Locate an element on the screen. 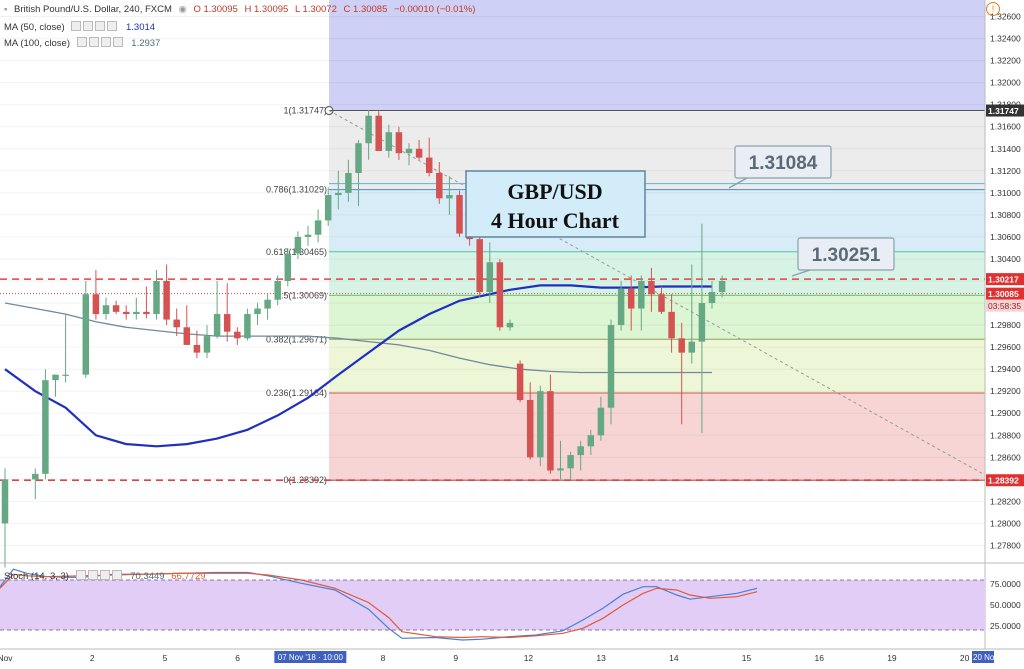 The width and height of the screenshot is (1024, 669). countdown-label: 03:58:35 is located at coordinates (1004, 306).